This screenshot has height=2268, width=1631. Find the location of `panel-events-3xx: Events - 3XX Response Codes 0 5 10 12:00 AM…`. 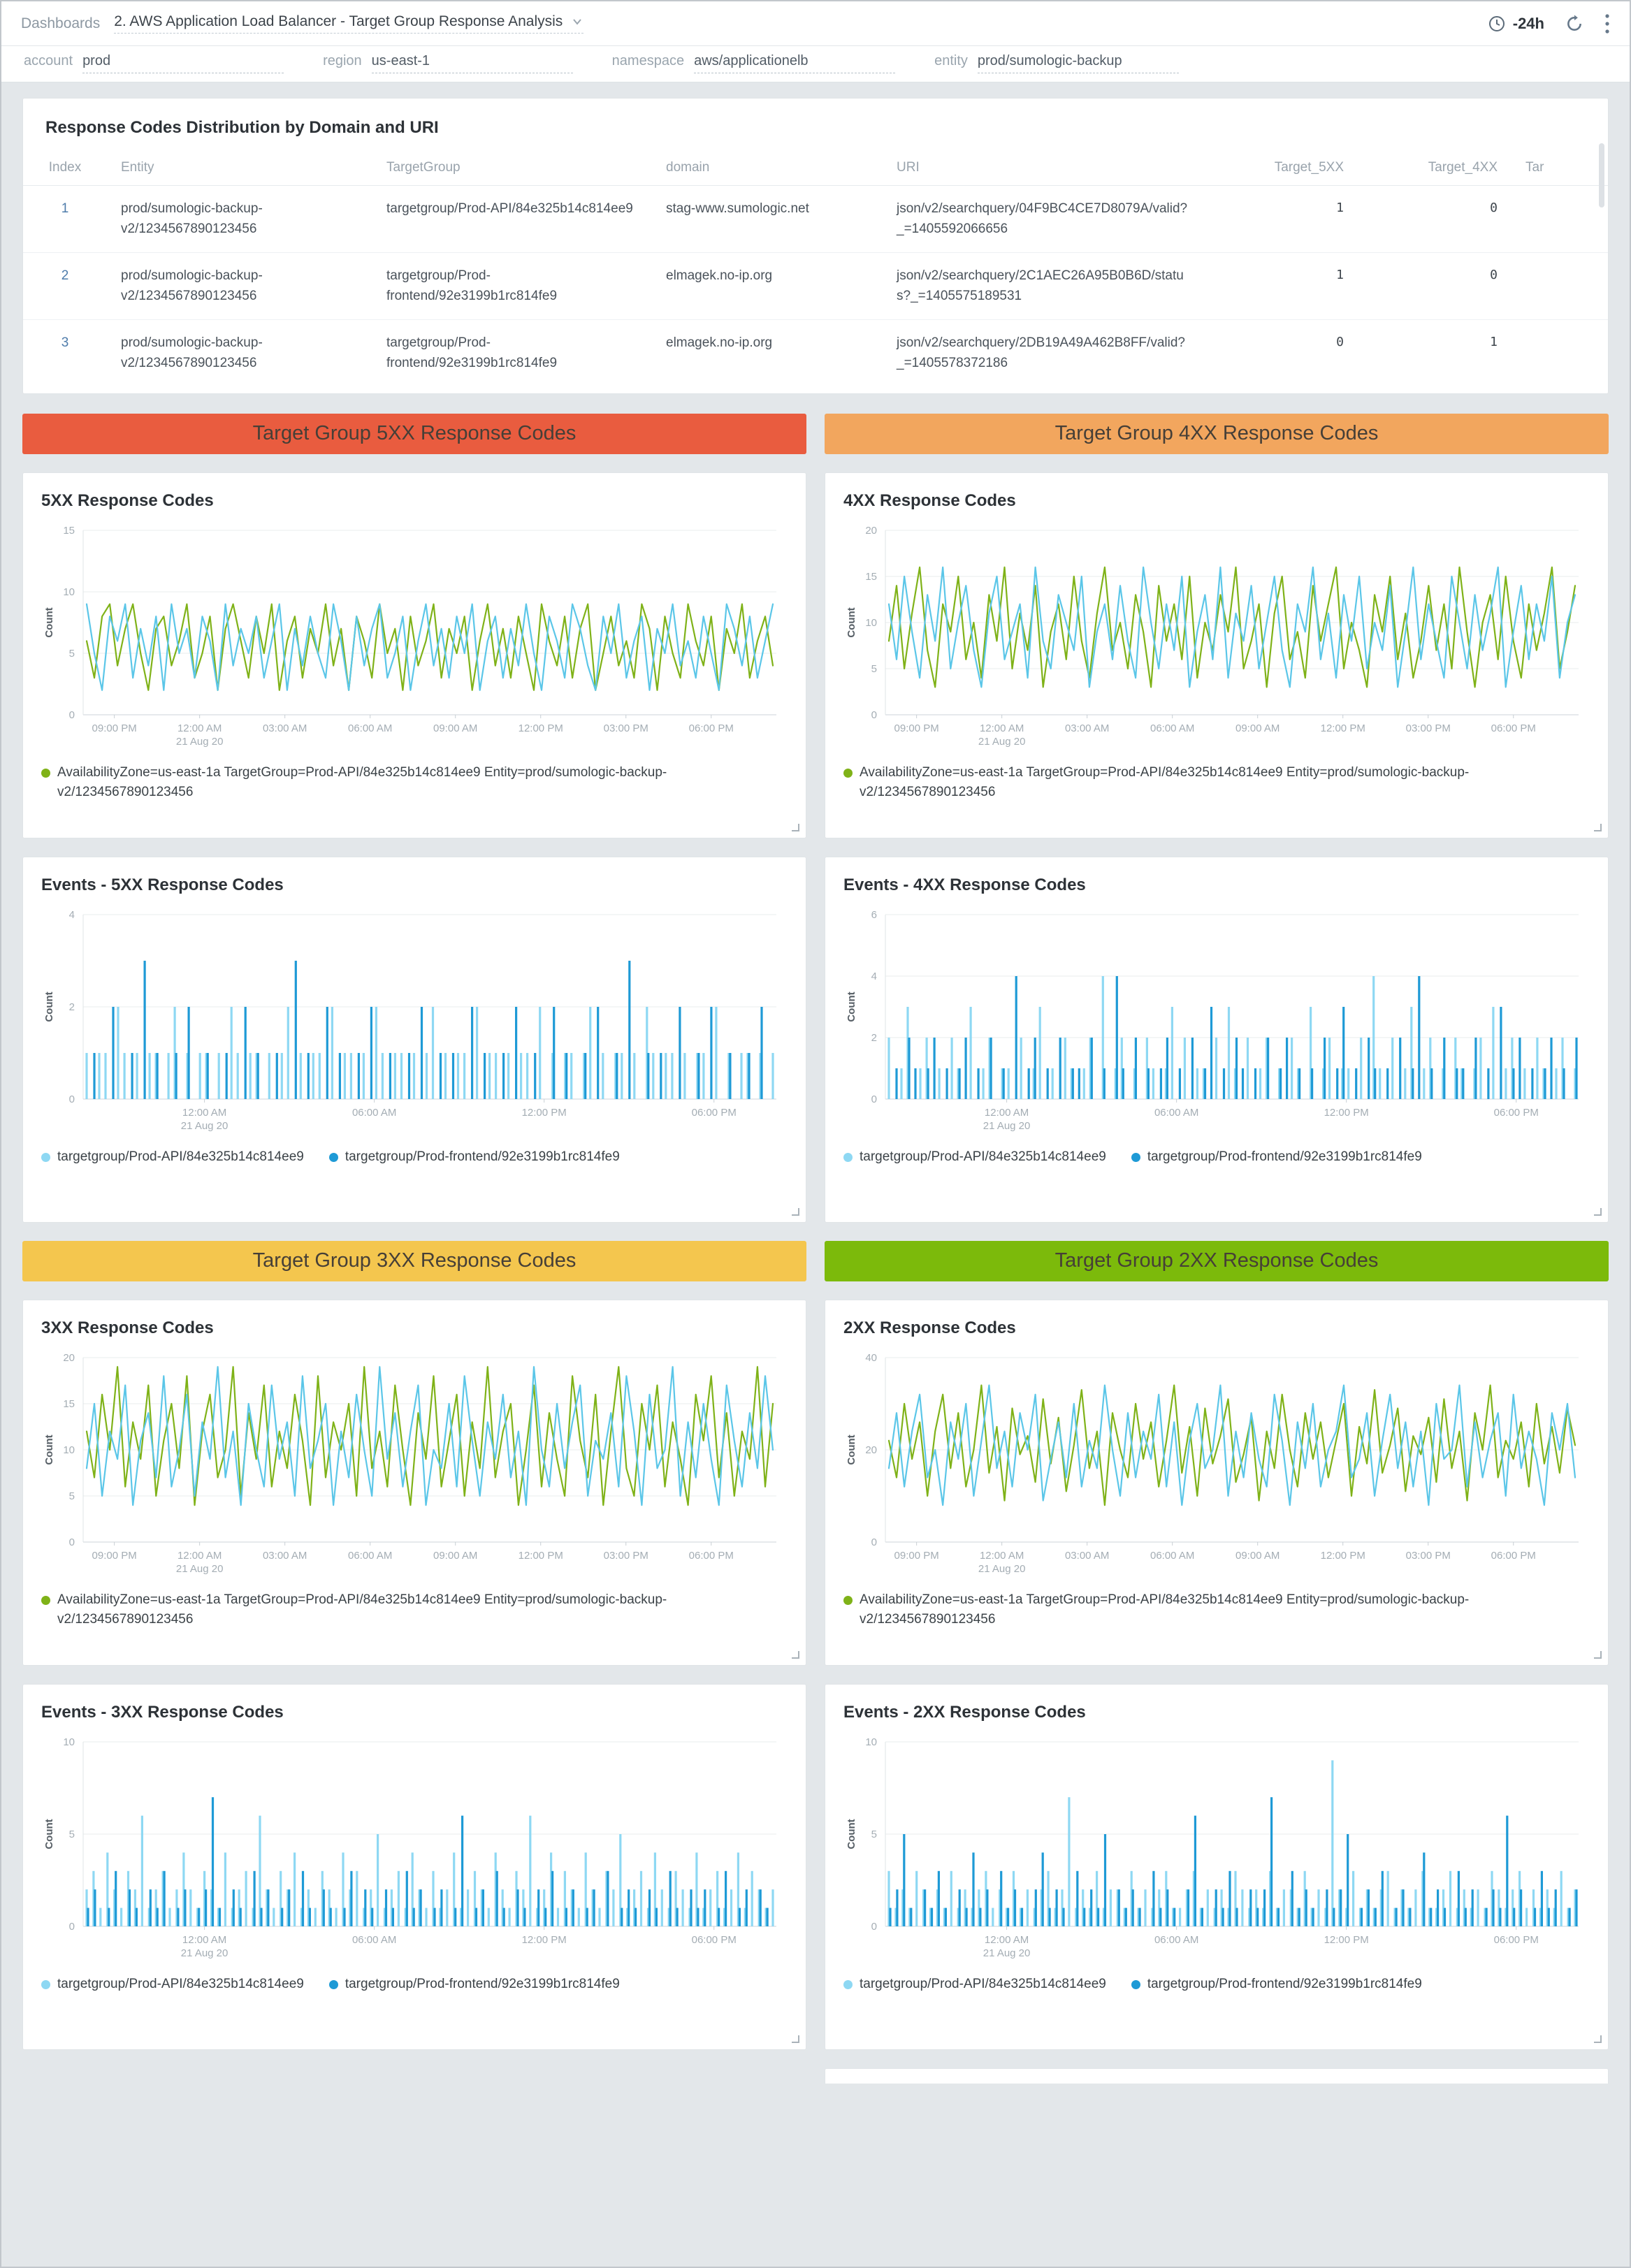

panel-events-3xx: Events - 3XX Response Codes 0 5 10 12:00 AM… is located at coordinates (414, 1866).